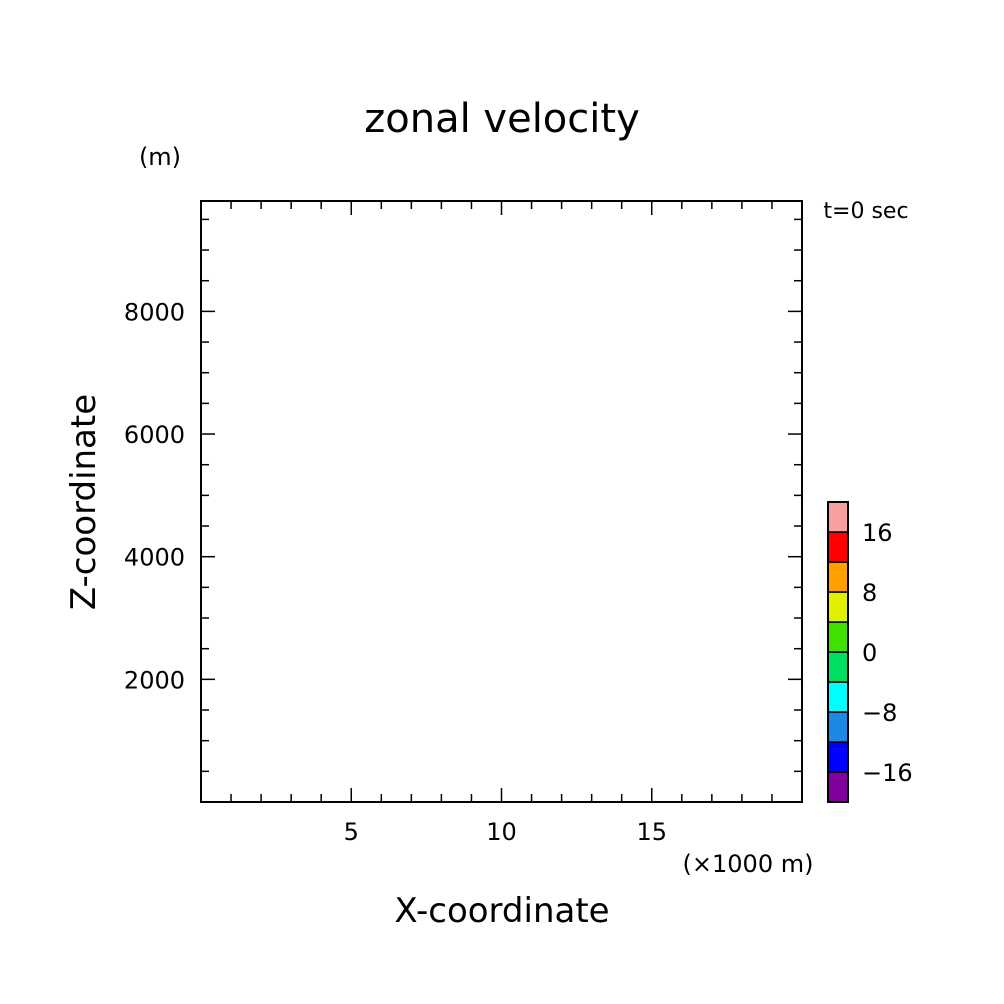 The height and width of the screenshot is (1004, 1004). I want to click on colorbar-tick-label: 8, so click(869, 593).